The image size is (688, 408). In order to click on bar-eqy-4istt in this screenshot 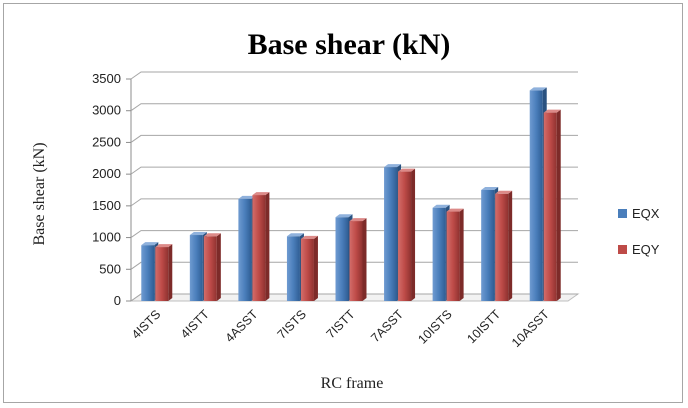, I will do `click(212, 267)`.